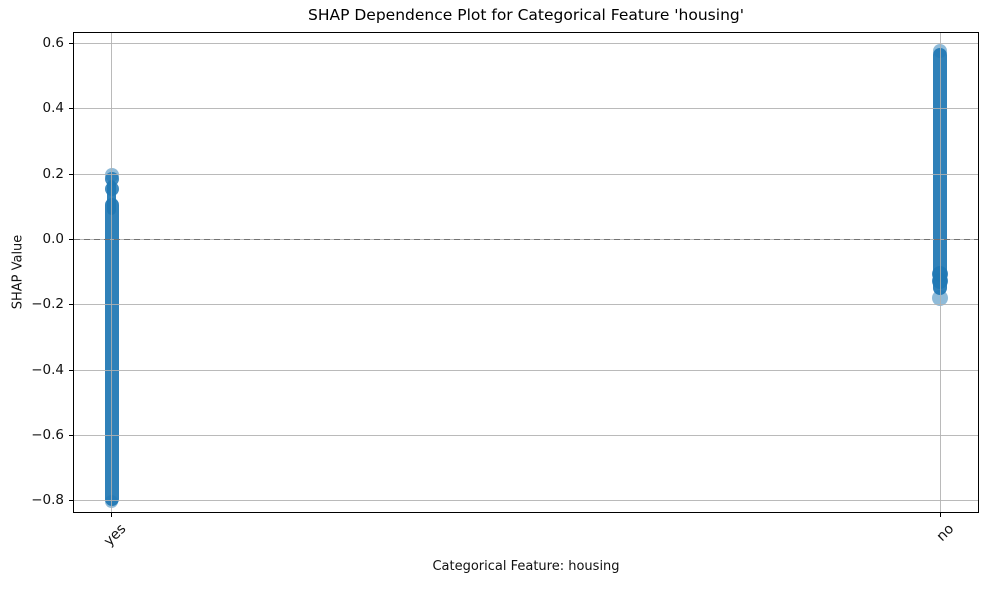 Image resolution: width=989 pixels, height=590 pixels. What do you see at coordinates (526, 566) in the screenshot?
I see `x-axis-label: Categorical Feature: housing` at bounding box center [526, 566].